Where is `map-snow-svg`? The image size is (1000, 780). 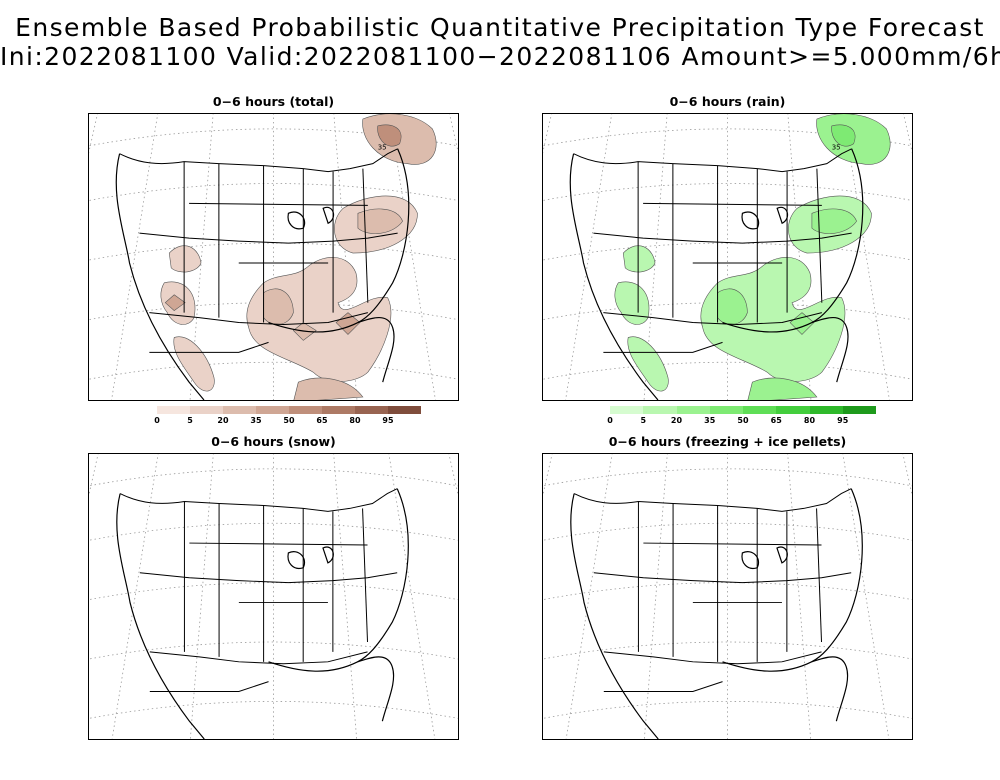 map-snow-svg is located at coordinates (273, 596).